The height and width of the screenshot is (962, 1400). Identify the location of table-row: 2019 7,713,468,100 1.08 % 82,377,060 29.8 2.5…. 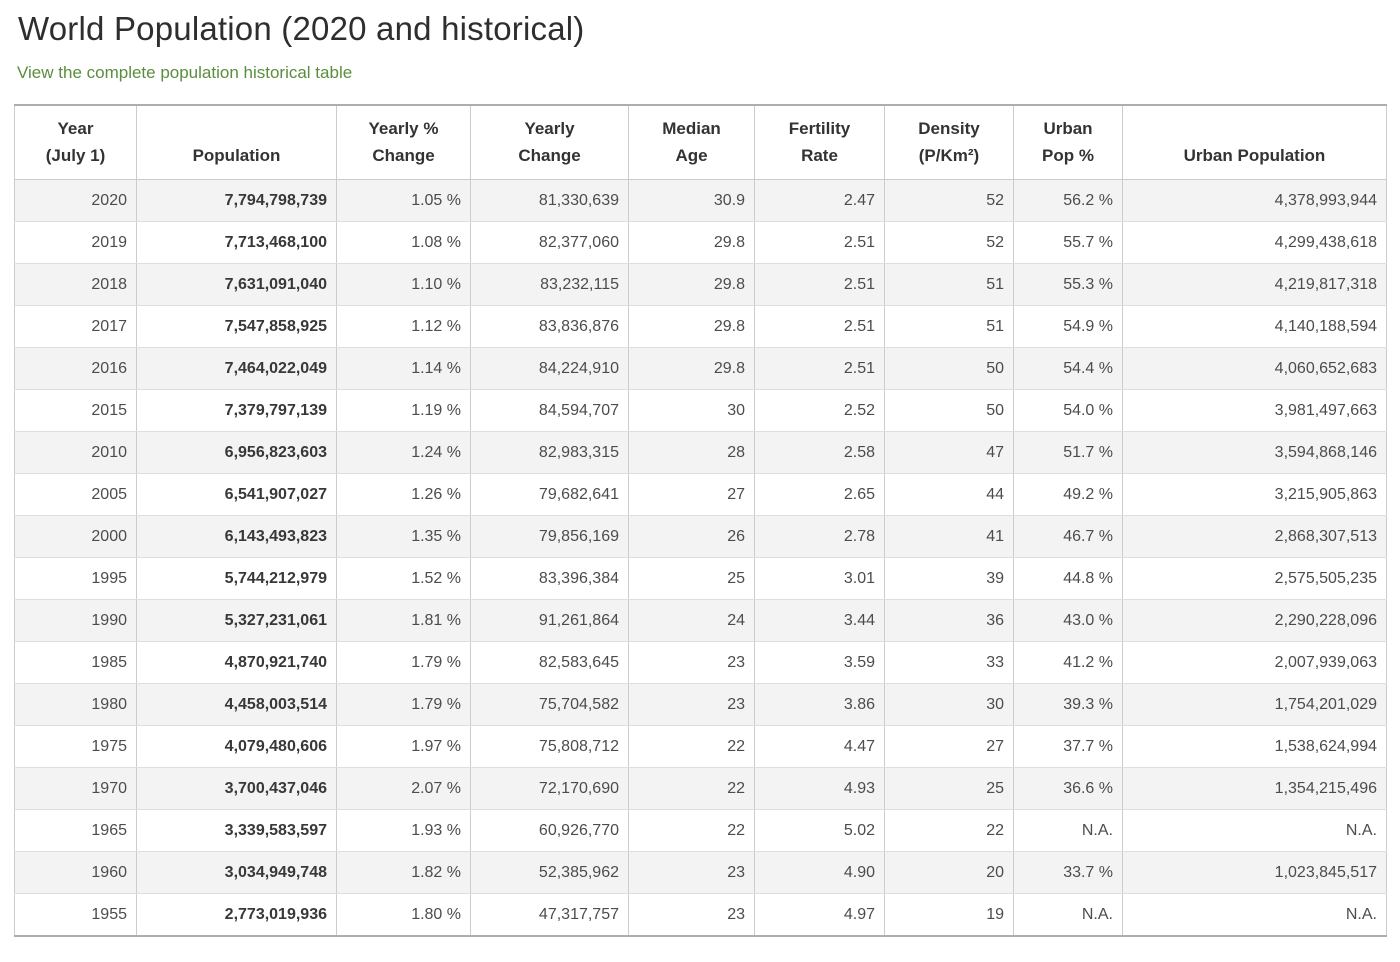
(700, 242).